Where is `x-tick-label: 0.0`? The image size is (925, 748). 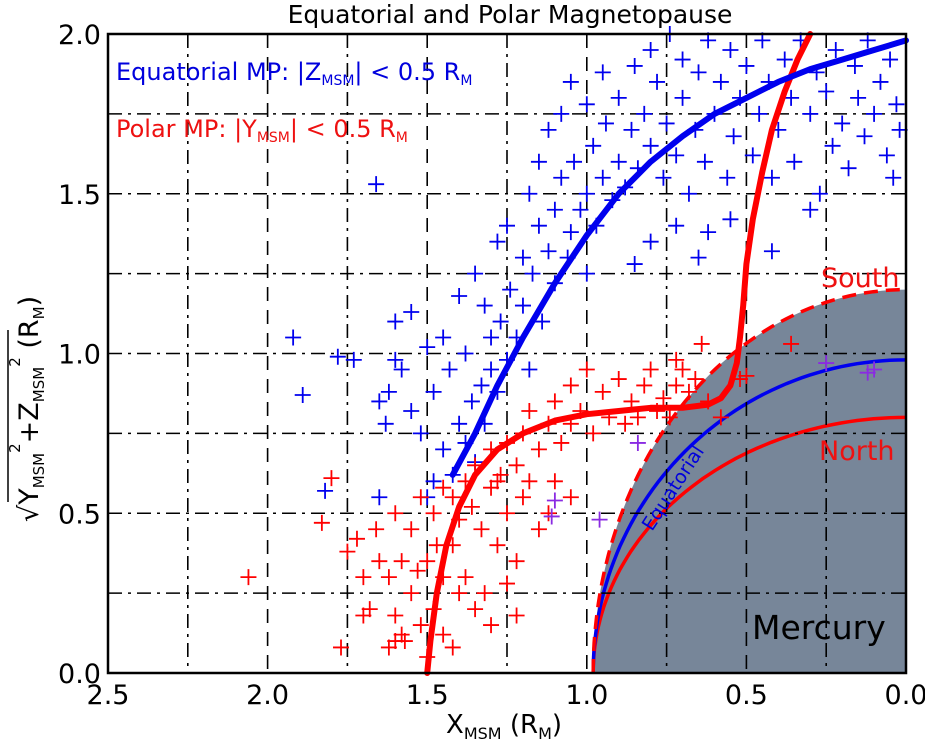 x-tick-label: 0.0 is located at coordinates (905, 695).